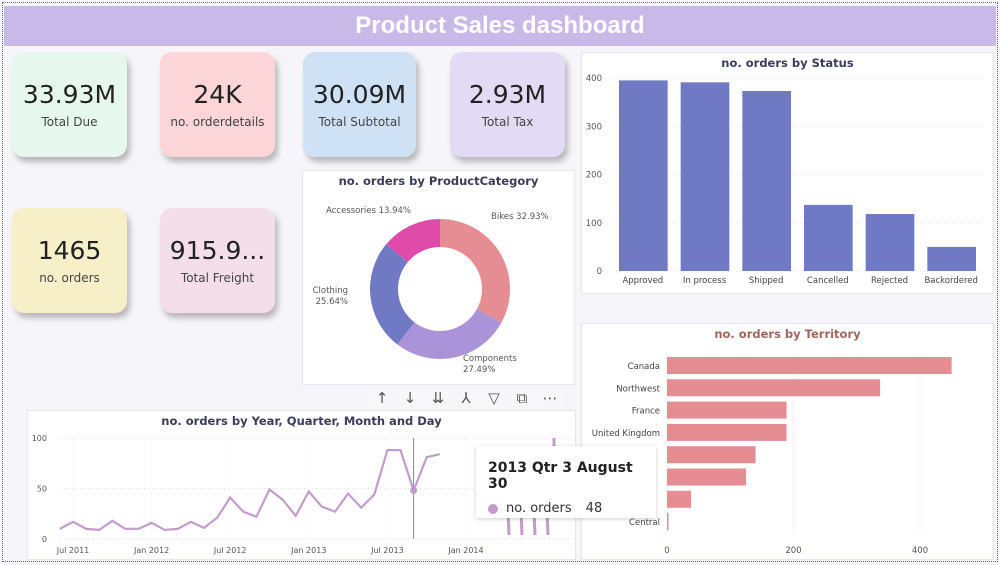 This screenshot has height=565, width=1000. Describe the element at coordinates (217, 278) in the screenshot. I see `kpi-label: Total Freight` at that location.